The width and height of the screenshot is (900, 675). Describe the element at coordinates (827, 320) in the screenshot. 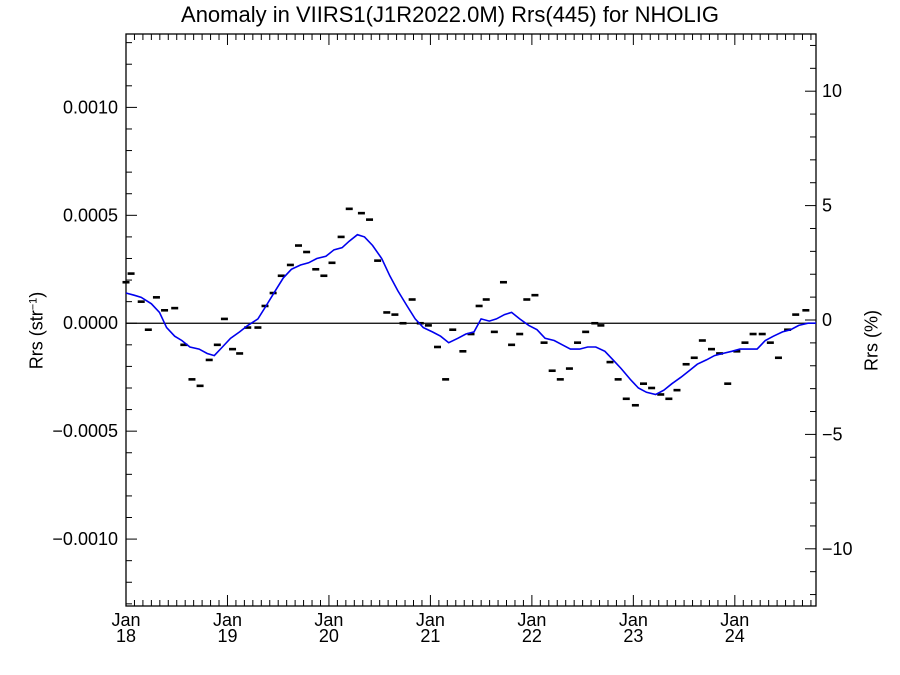

I see `y-tick-label-right: 0` at that location.